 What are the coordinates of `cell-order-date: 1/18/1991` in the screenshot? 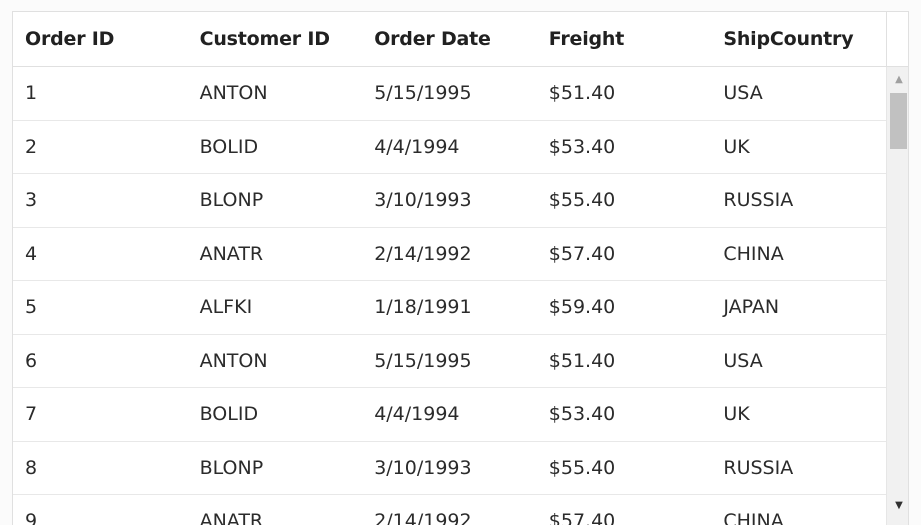 It's located at (423, 307).